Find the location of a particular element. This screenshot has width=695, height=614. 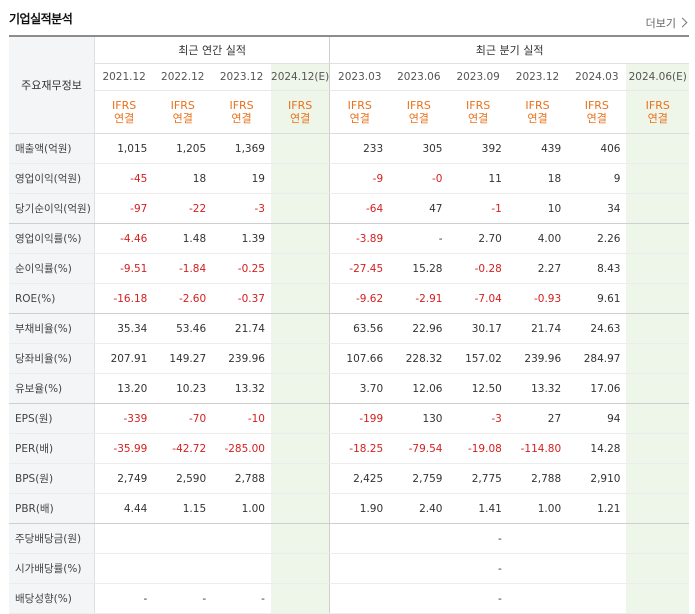

row-header-label: 주요재무정보 is located at coordinates (52, 84).